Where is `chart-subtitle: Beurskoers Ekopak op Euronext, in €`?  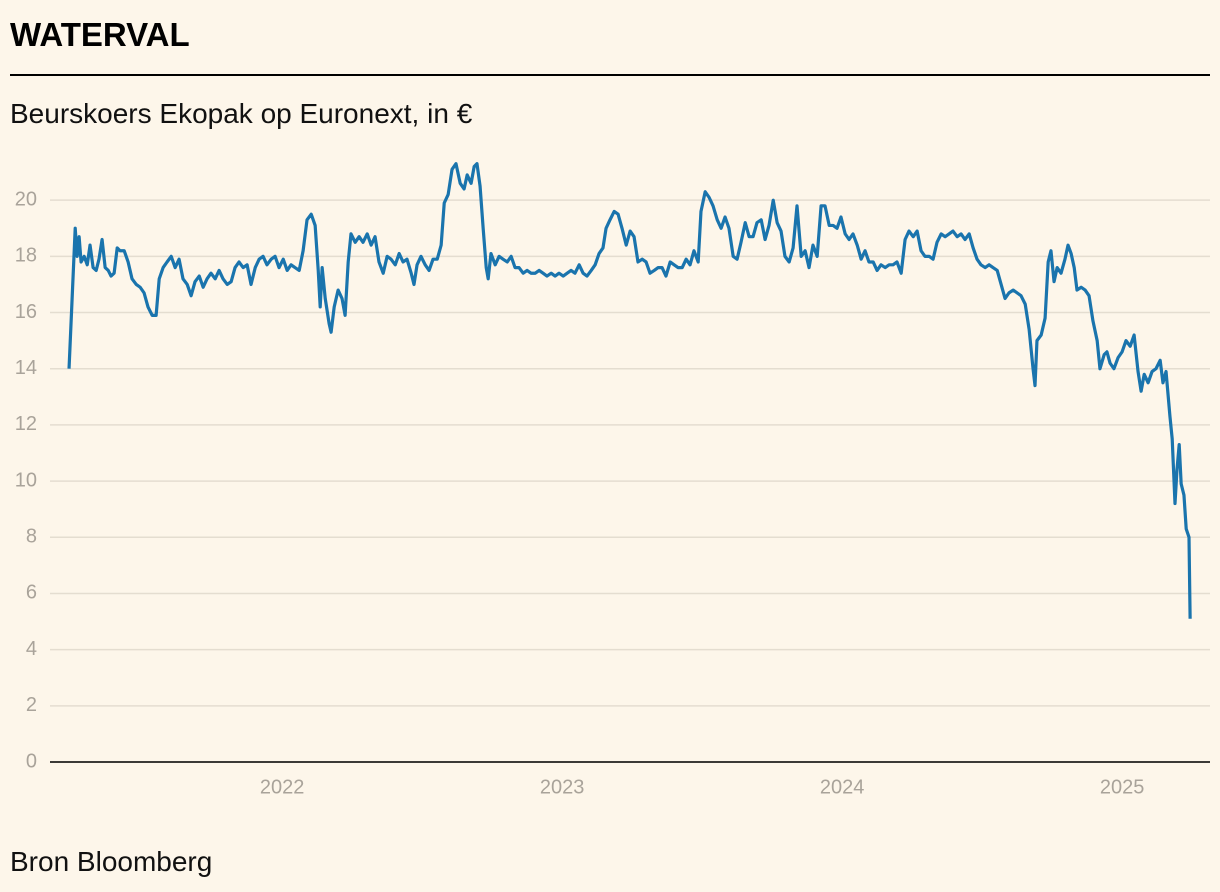
chart-subtitle: Beurskoers Ekopak op Euronext, in € is located at coordinates (241, 113).